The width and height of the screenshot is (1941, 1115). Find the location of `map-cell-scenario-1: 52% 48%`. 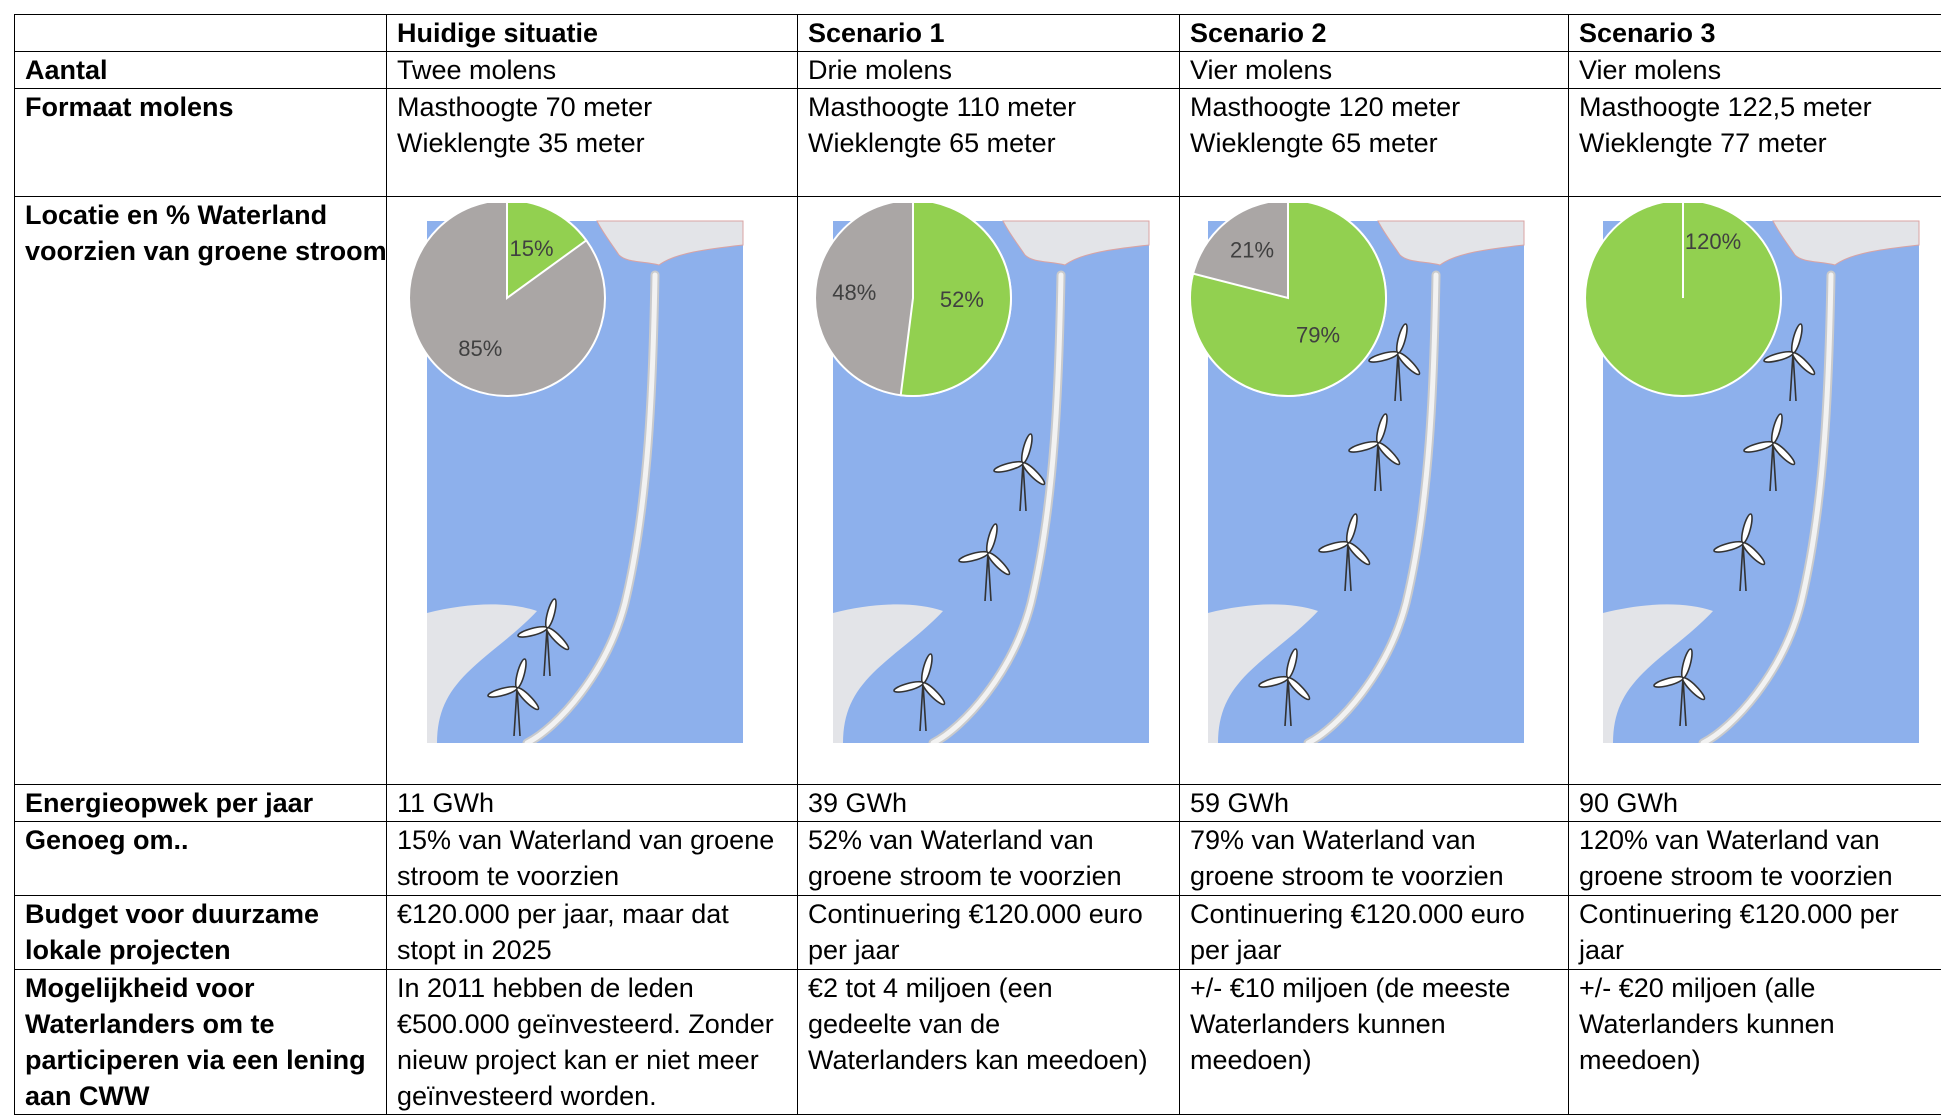

map-cell-scenario-1: 52% 48% is located at coordinates (989, 491).